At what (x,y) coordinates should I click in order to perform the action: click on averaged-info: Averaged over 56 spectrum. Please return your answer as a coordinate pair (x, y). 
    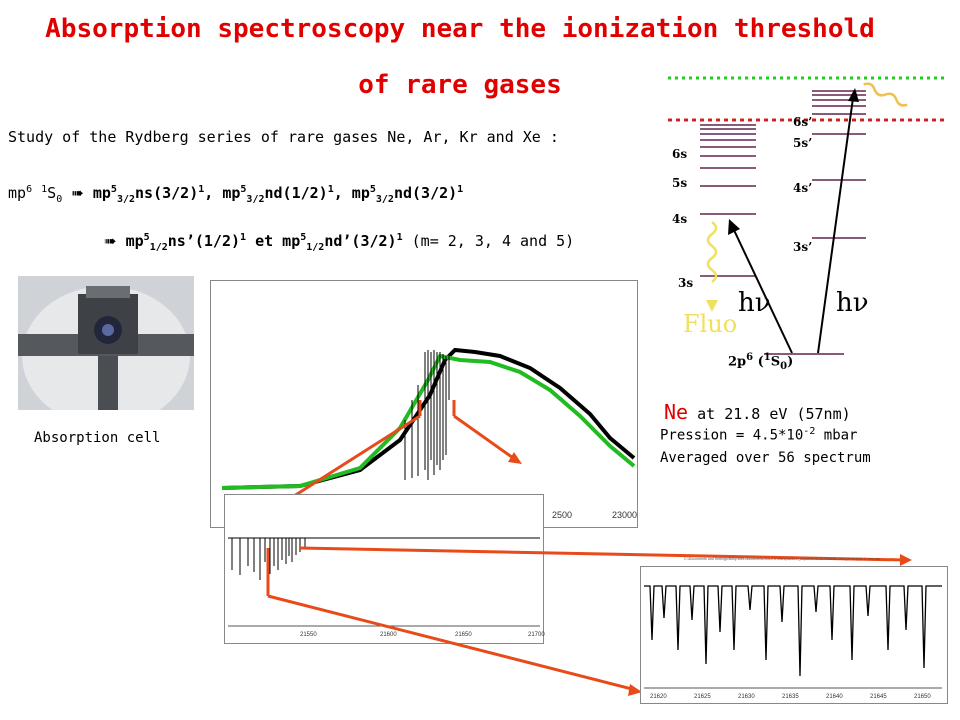
    Looking at the image, I should click on (765, 458).